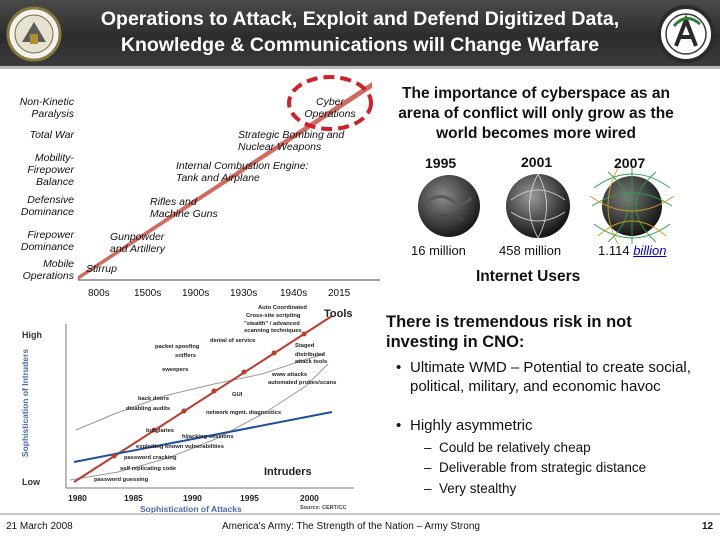 The height and width of the screenshot is (540, 720). I want to click on chart-tool-label: password guessing, so click(121, 480).